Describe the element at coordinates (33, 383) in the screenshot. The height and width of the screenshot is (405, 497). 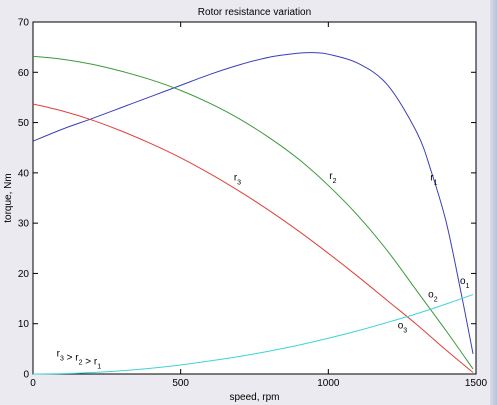
I see `x-tick-label: 0` at that location.